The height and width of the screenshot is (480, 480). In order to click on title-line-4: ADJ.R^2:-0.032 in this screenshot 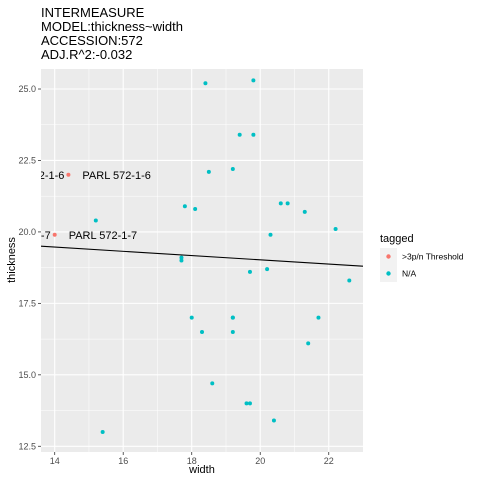, I will do `click(86, 54)`.